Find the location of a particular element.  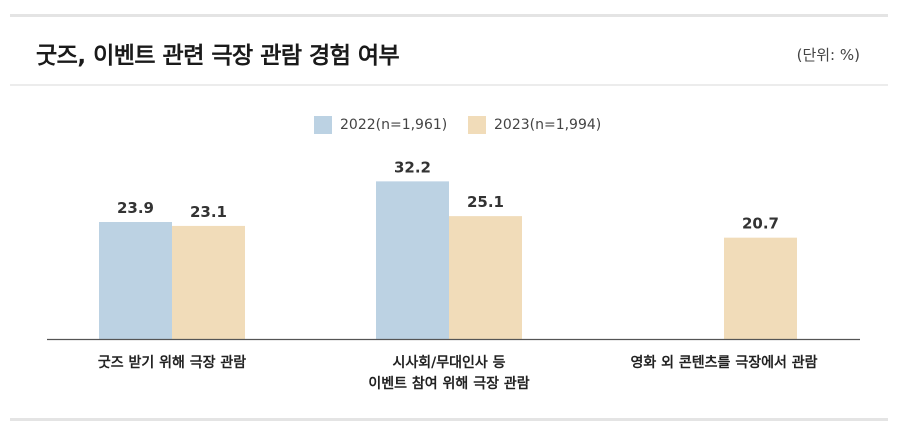

legend-label-2022: 2022(n=1,961) is located at coordinates (394, 125).